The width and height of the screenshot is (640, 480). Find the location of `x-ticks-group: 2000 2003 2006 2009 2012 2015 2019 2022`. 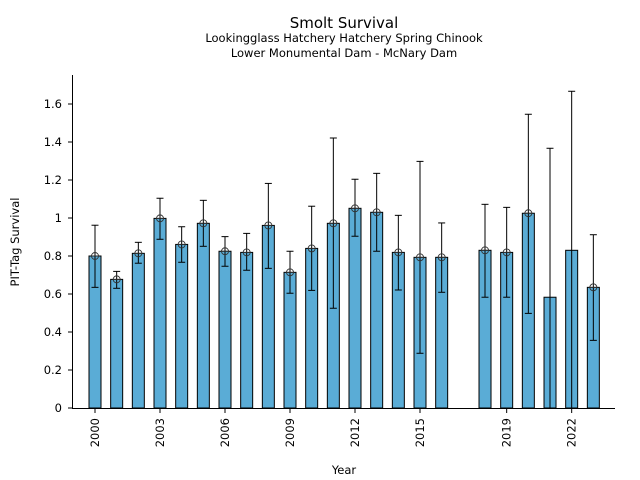

x-ticks-group: 2000 2003 2006 2009 2012 2015 2019 2022 is located at coordinates (333, 427).